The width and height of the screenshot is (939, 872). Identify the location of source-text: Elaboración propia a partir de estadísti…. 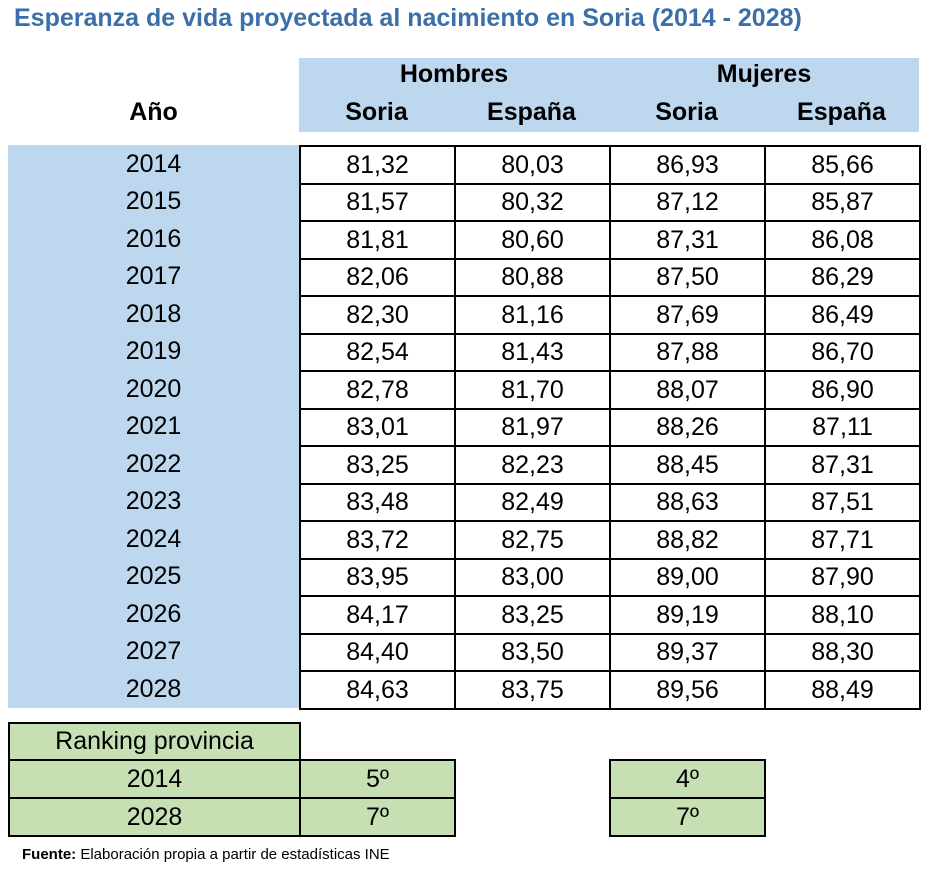
(233, 854).